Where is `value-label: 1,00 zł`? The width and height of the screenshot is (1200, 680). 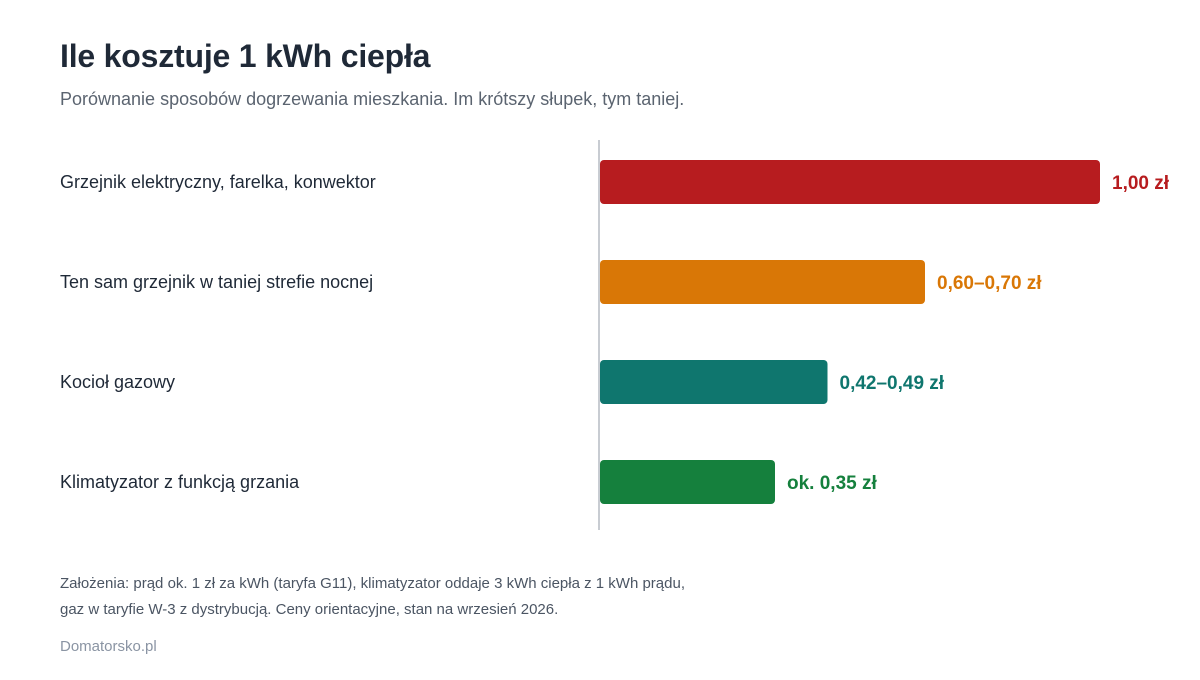 value-label: 1,00 zł is located at coordinates (1141, 183).